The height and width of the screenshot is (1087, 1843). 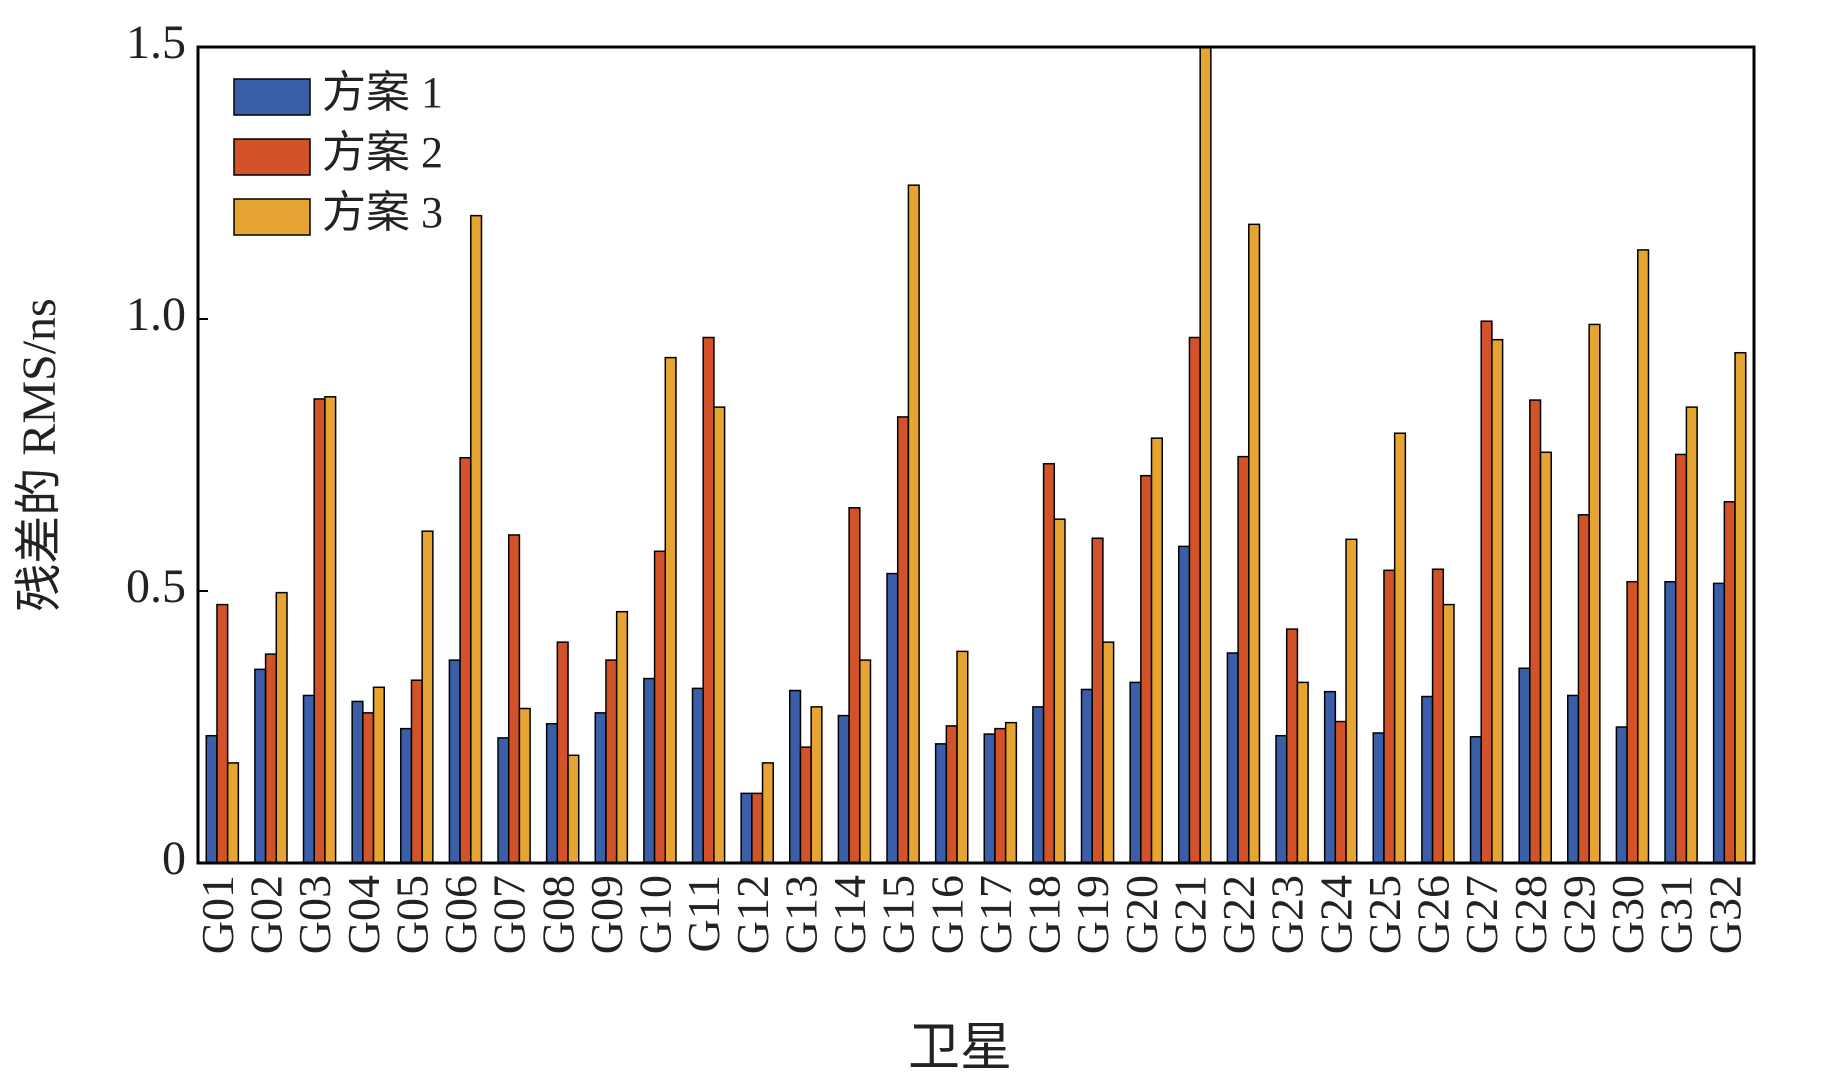 I want to click on x-tick-label: G24, so click(x=1335, y=914).